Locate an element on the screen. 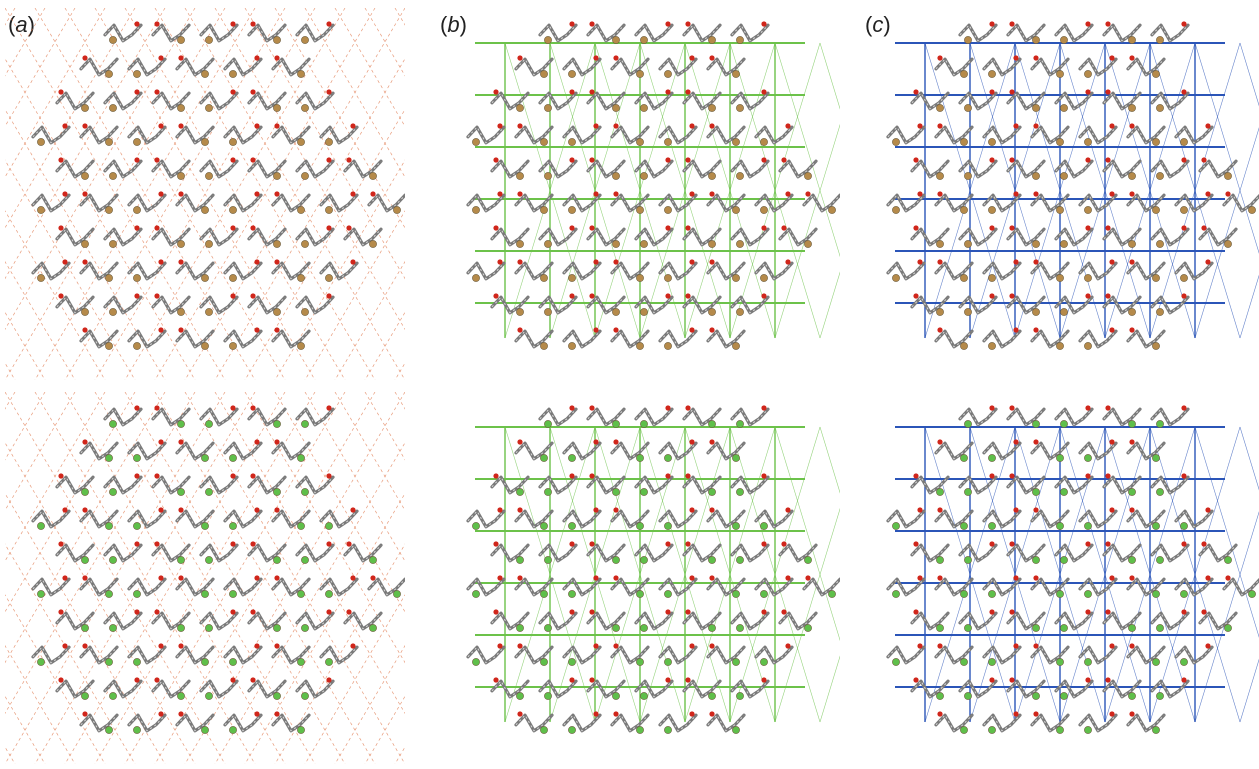 Image resolution: width=1259 pixels, height=769 pixels. panel-label-c: (c) is located at coordinates (878, 24).